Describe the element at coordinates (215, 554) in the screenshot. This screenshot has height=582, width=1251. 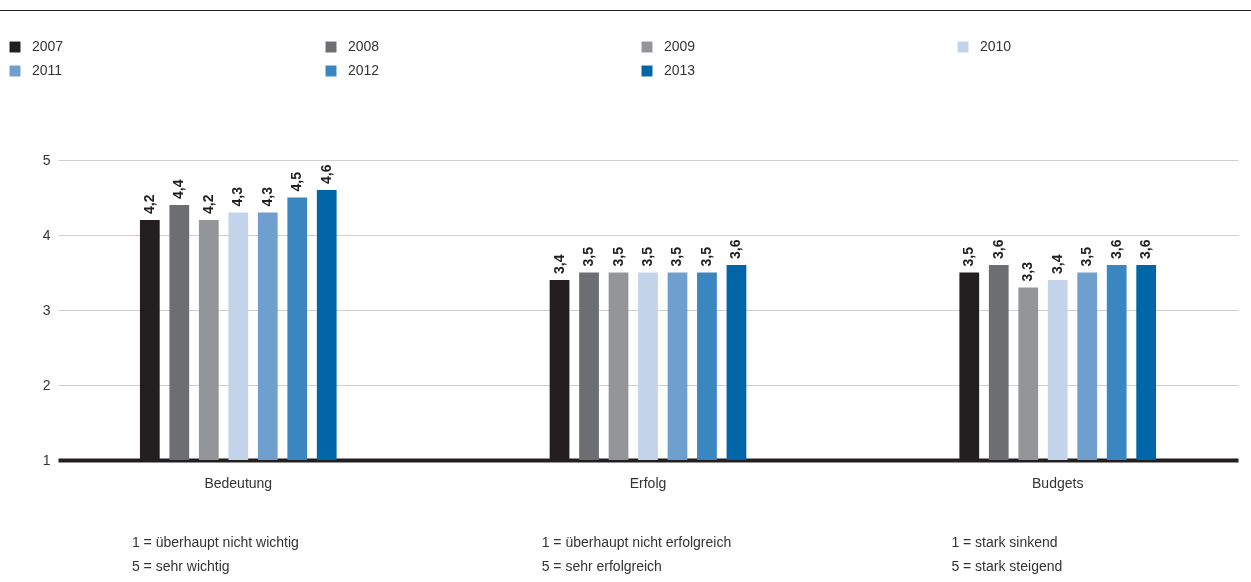
I see `text: 1 = überhaupt nicht wichtig 5 = sehr wichtig` at that location.